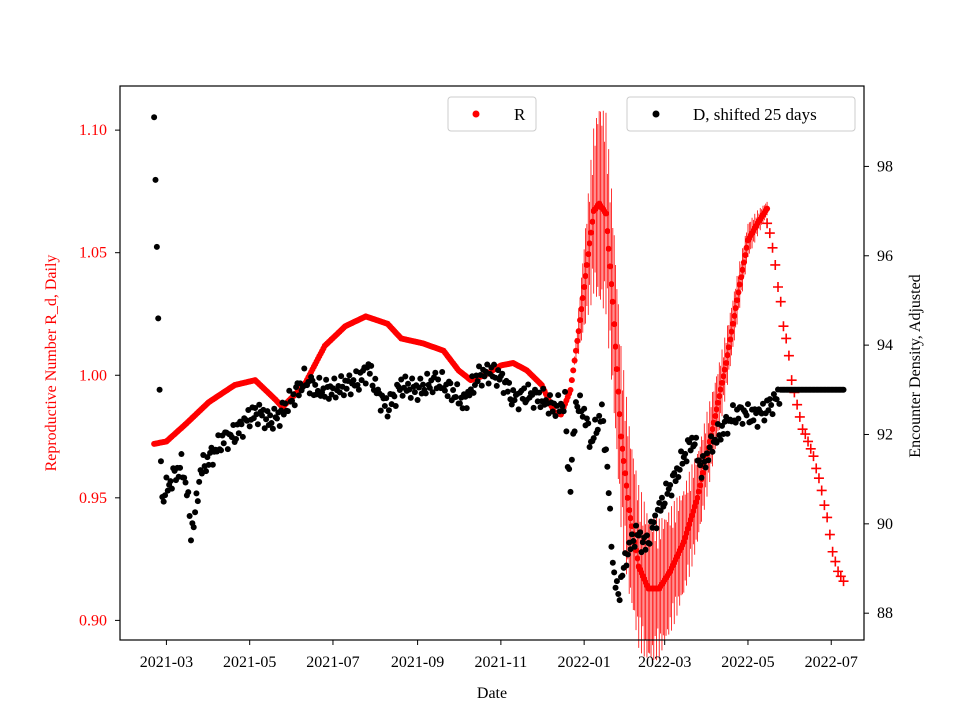 The height and width of the screenshot is (720, 960). Describe the element at coordinates (885, 613) in the screenshot. I see `y-right-tick-label: 88` at that location.